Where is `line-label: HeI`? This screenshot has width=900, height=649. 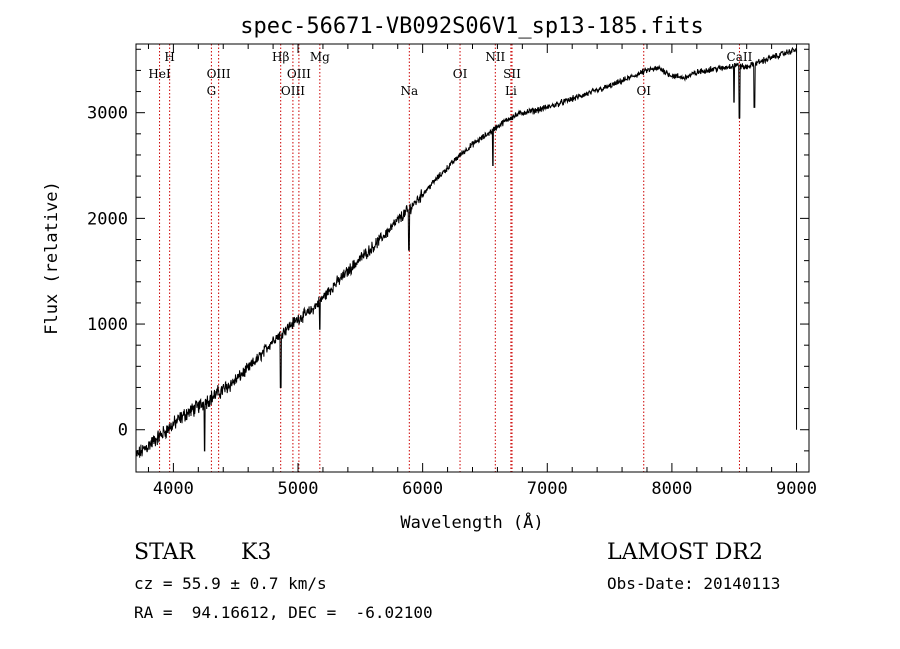 line-label: HeI is located at coordinates (159, 74).